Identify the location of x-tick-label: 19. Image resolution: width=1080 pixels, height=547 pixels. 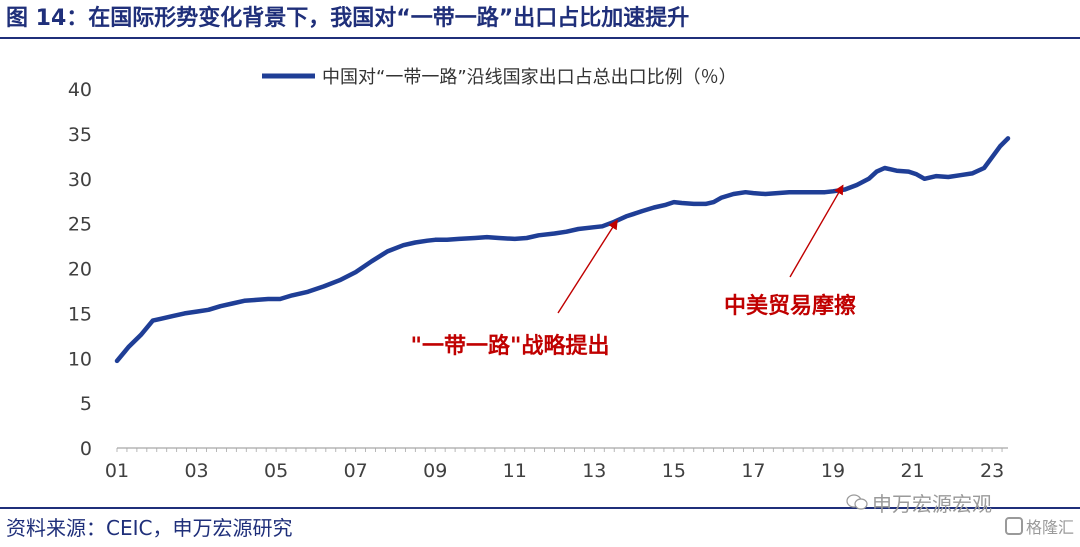
(833, 471).